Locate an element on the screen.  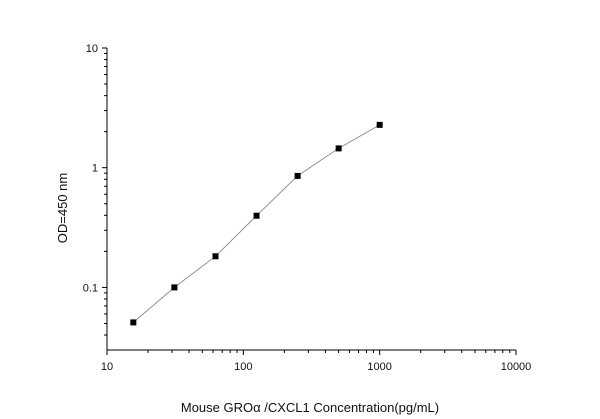
x-axis: 10 100 1000 10000 is located at coordinates (316, 361).